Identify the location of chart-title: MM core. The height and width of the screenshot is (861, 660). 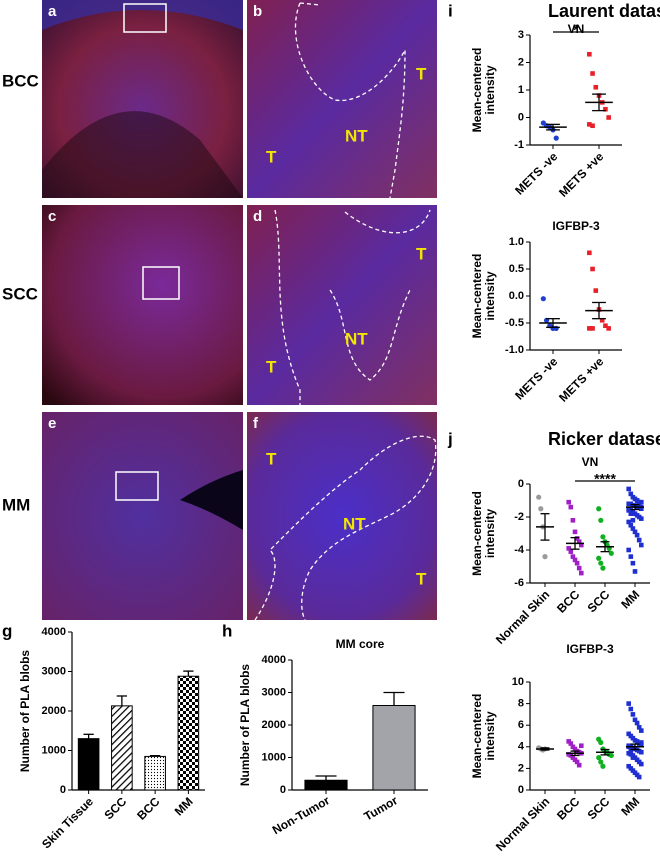
(360, 644).